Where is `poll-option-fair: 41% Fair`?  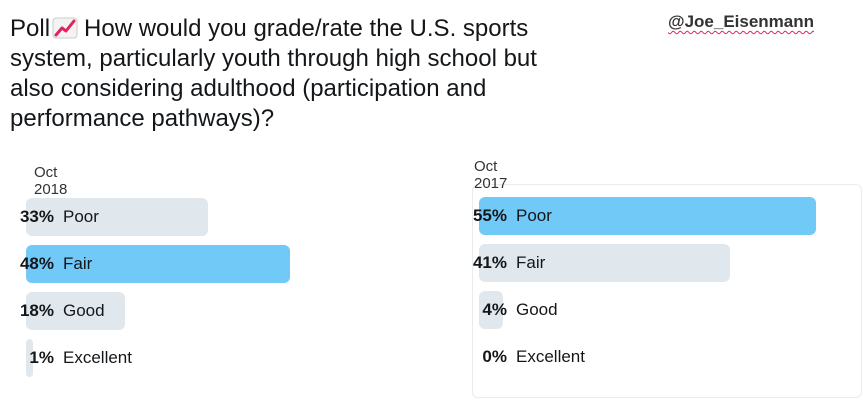 poll-option-fair: 41% Fair is located at coordinates (661, 263).